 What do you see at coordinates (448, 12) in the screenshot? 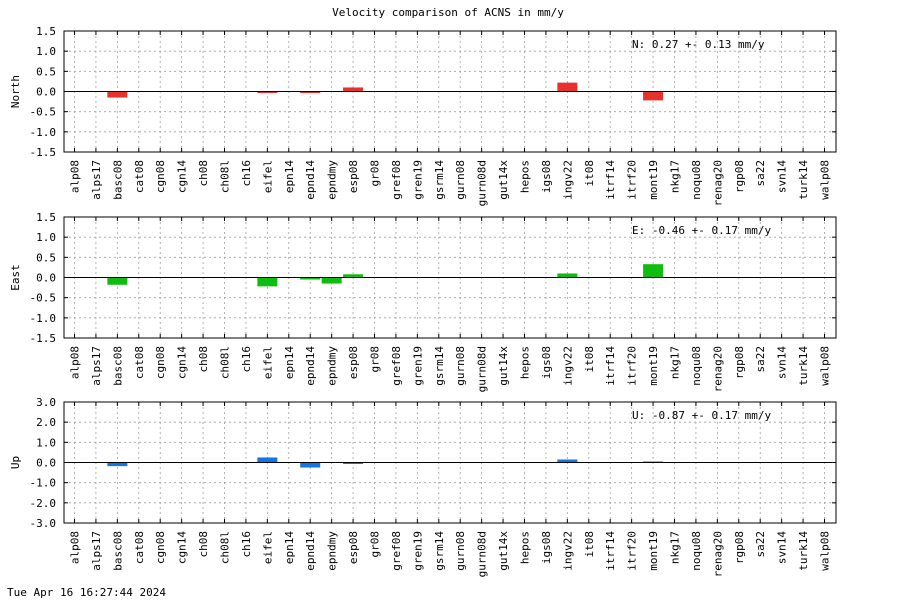
I see `chart-title: Velocity comparison of ACNS in mm/y` at bounding box center [448, 12].